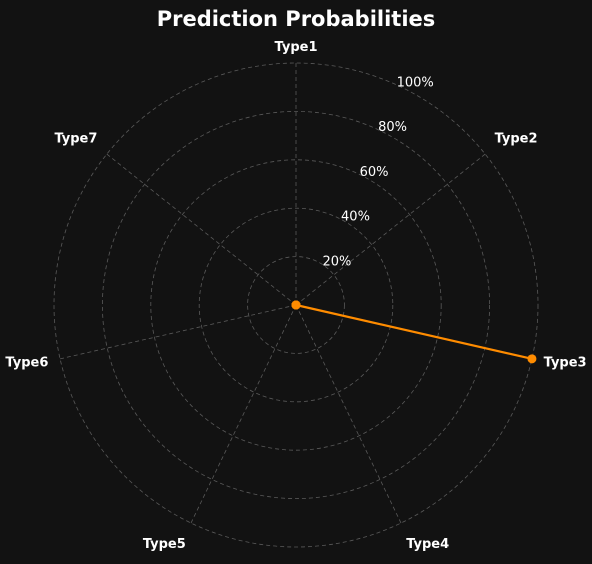 The height and width of the screenshot is (564, 592). Describe the element at coordinates (26, 363) in the screenshot. I see `category-label-type6: Type6` at that location.